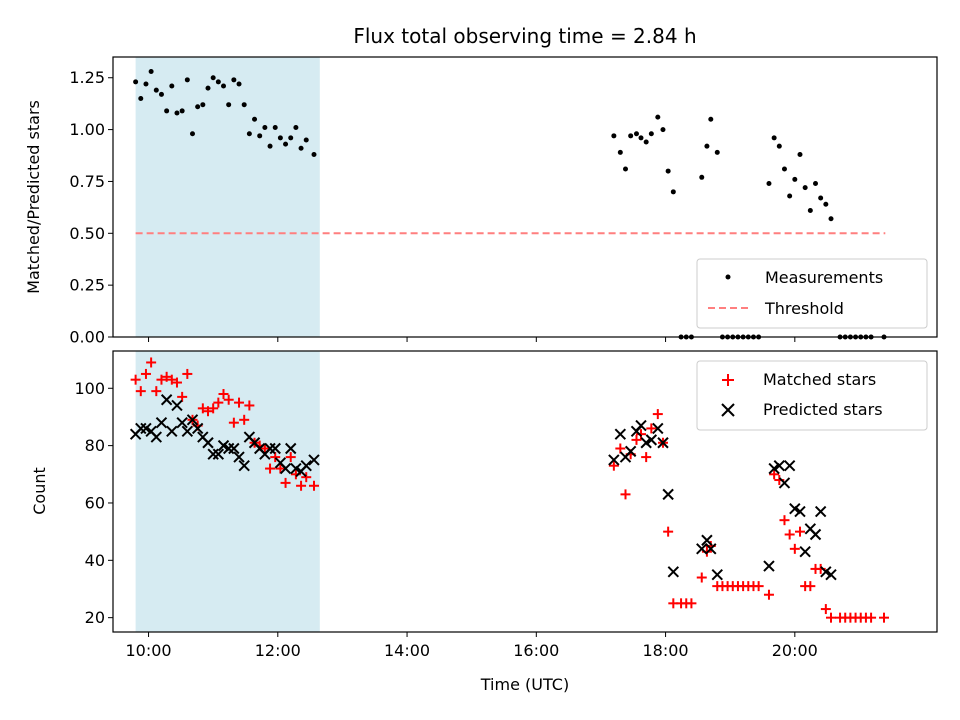 Image resolution: width=960 pixels, height=720 pixels. I want to click on x-tick-label: 20:00, so click(795, 650).